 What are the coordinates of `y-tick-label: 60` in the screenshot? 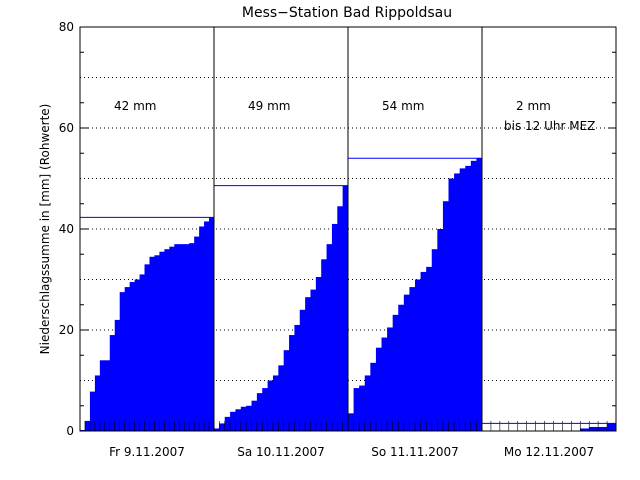 It's located at (66, 128).